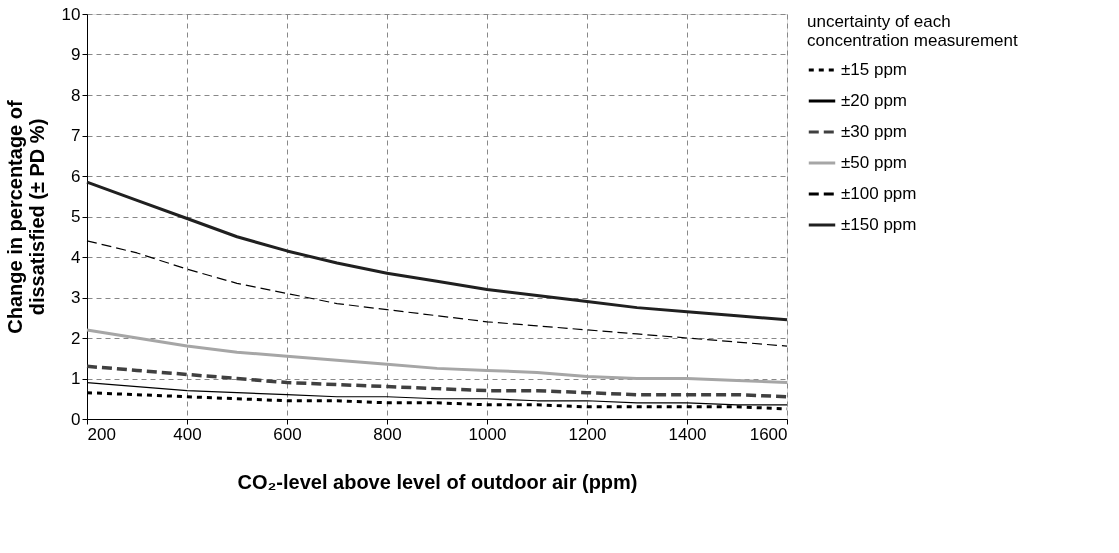 The image size is (1119, 553). What do you see at coordinates (76, 176) in the screenshot?
I see `y-tick-label: 6` at bounding box center [76, 176].